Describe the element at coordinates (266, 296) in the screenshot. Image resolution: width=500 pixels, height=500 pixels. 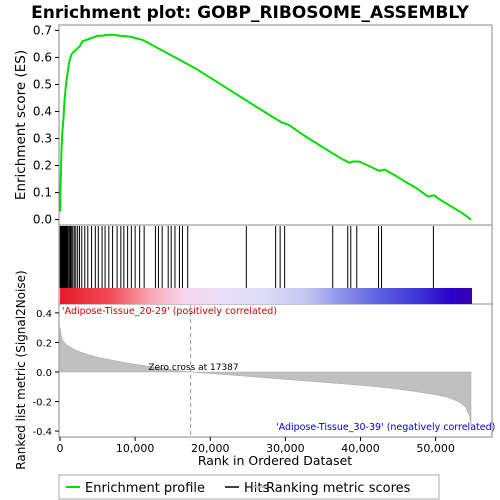
I see `ranking-heatmap-strip` at that location.